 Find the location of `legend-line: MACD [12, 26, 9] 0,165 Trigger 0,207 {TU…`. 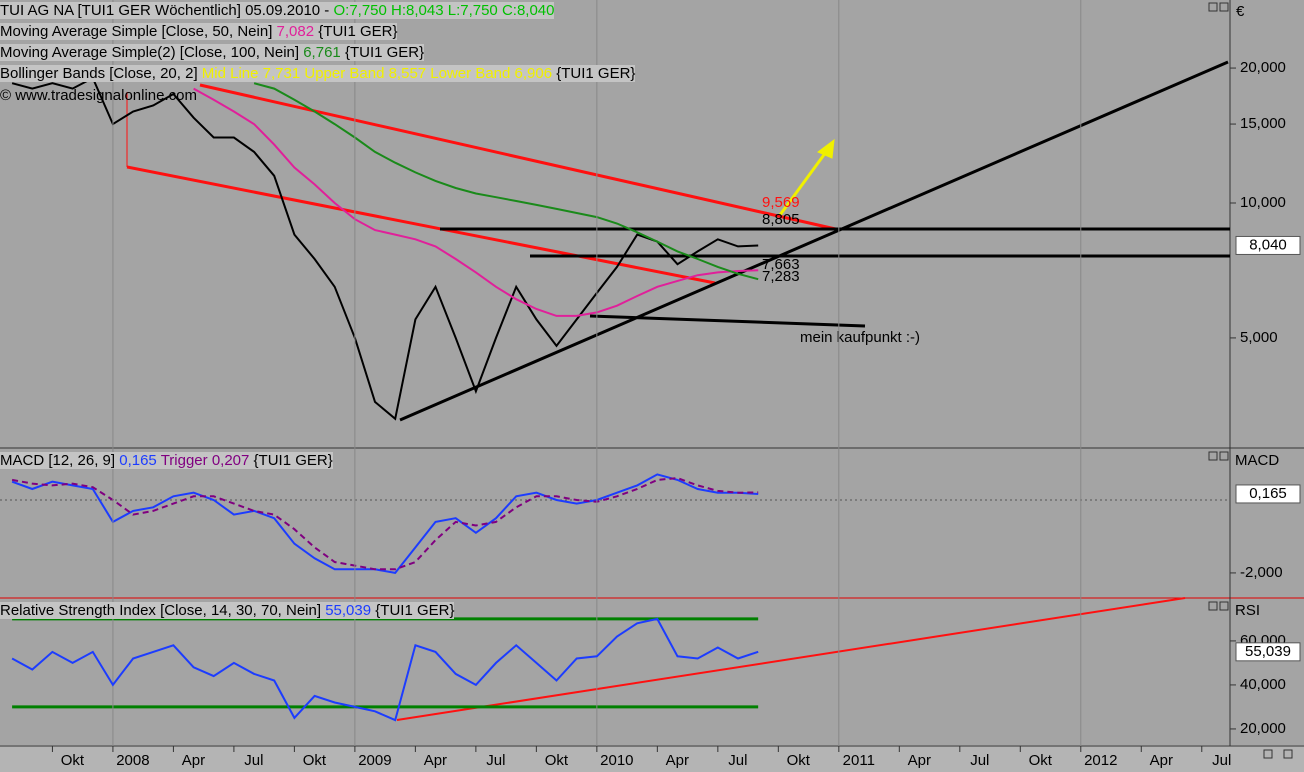

legend-line: MACD [12, 26, 9] 0,165 Trigger 0,207 {TU… is located at coordinates (166, 461).